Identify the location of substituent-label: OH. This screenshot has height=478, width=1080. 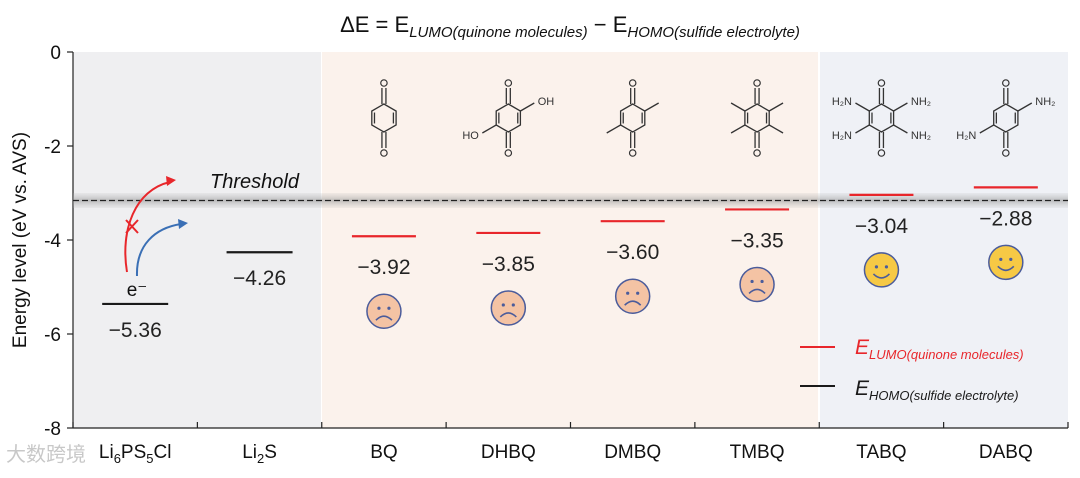
(546, 102).